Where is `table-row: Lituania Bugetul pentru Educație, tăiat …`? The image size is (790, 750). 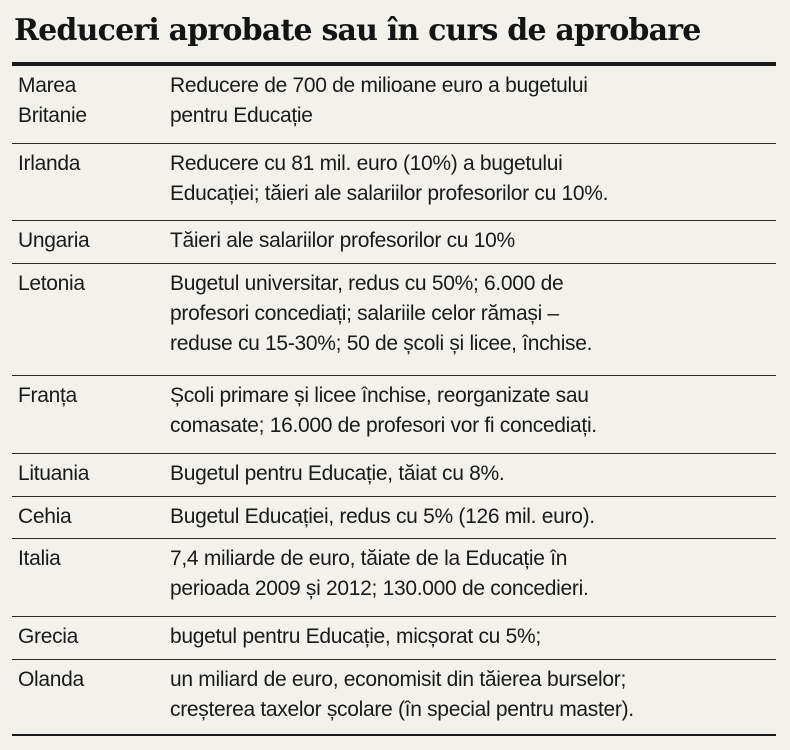
table-row: Lituania Bugetul pentru Educație, tăiat … is located at coordinates (394, 475).